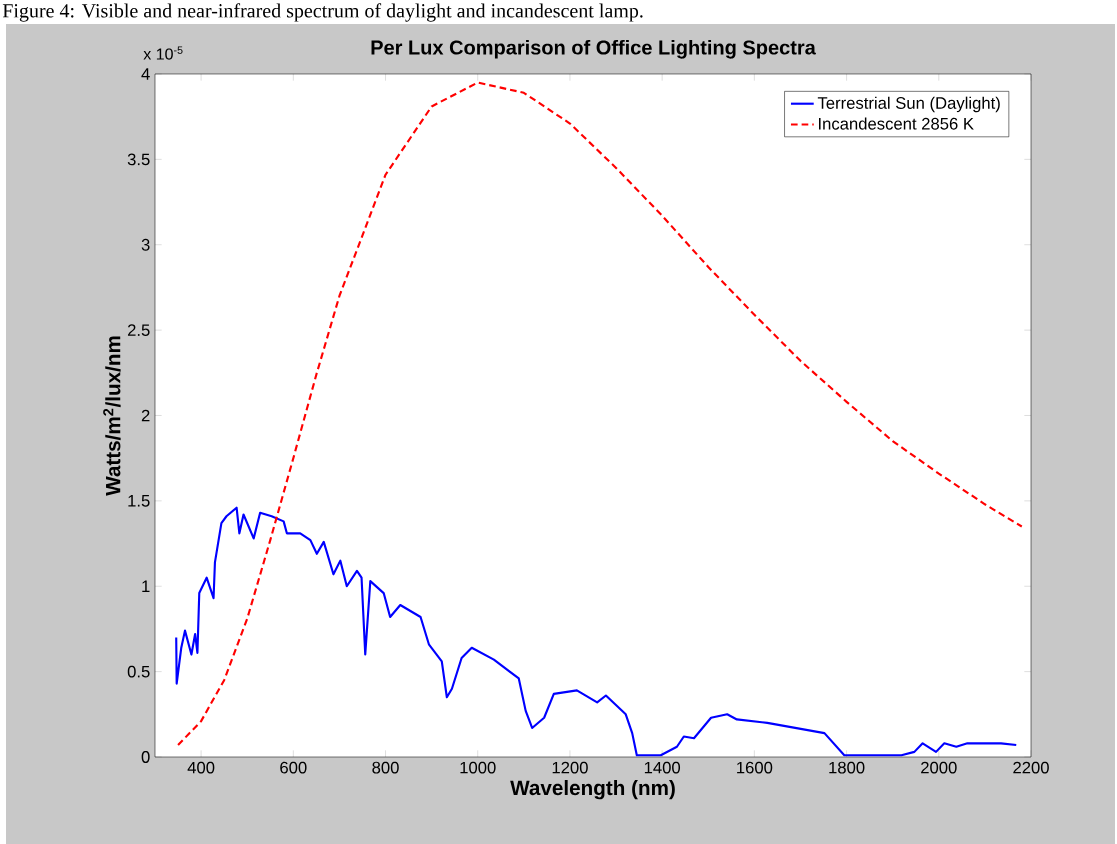 This screenshot has width=1117, height=844. Describe the element at coordinates (570, 767) in the screenshot. I see `x-tick-label: 1200` at that location.